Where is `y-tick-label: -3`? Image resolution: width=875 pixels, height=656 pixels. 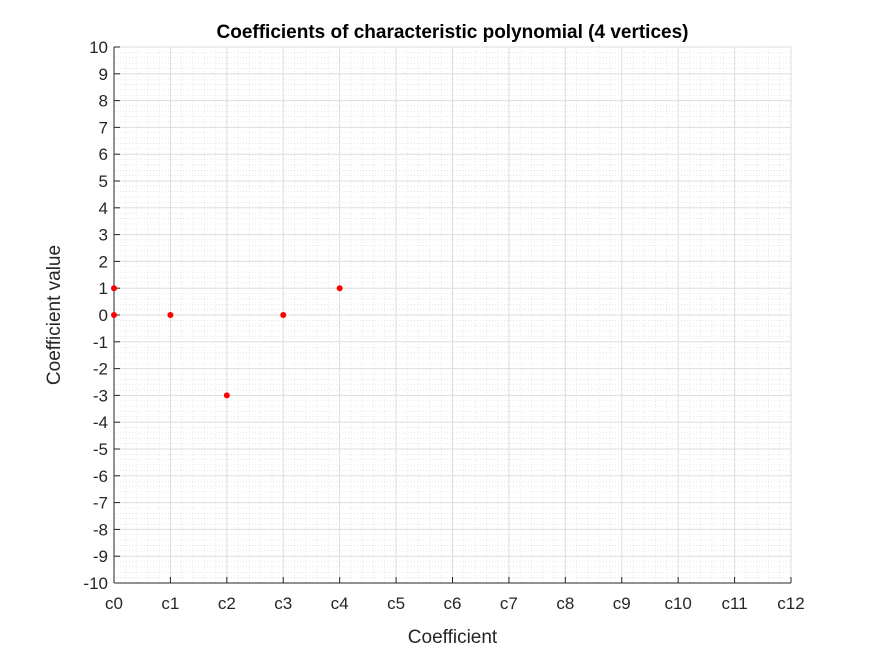 y-tick-label: -3 is located at coordinates (100, 395).